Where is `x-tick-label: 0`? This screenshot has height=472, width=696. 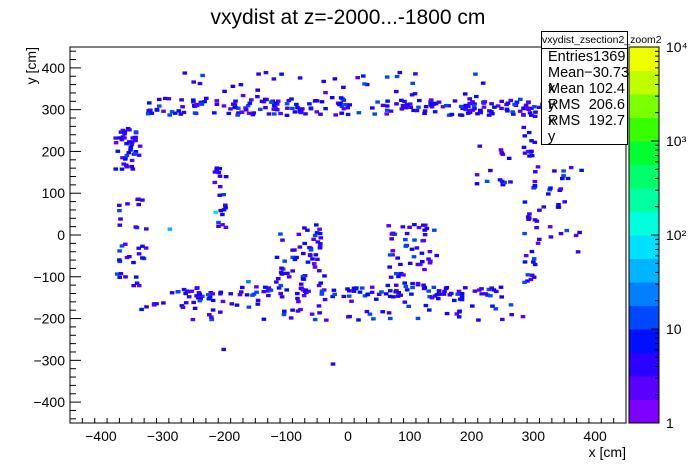
x-tick-label: 0 is located at coordinates (348, 436).